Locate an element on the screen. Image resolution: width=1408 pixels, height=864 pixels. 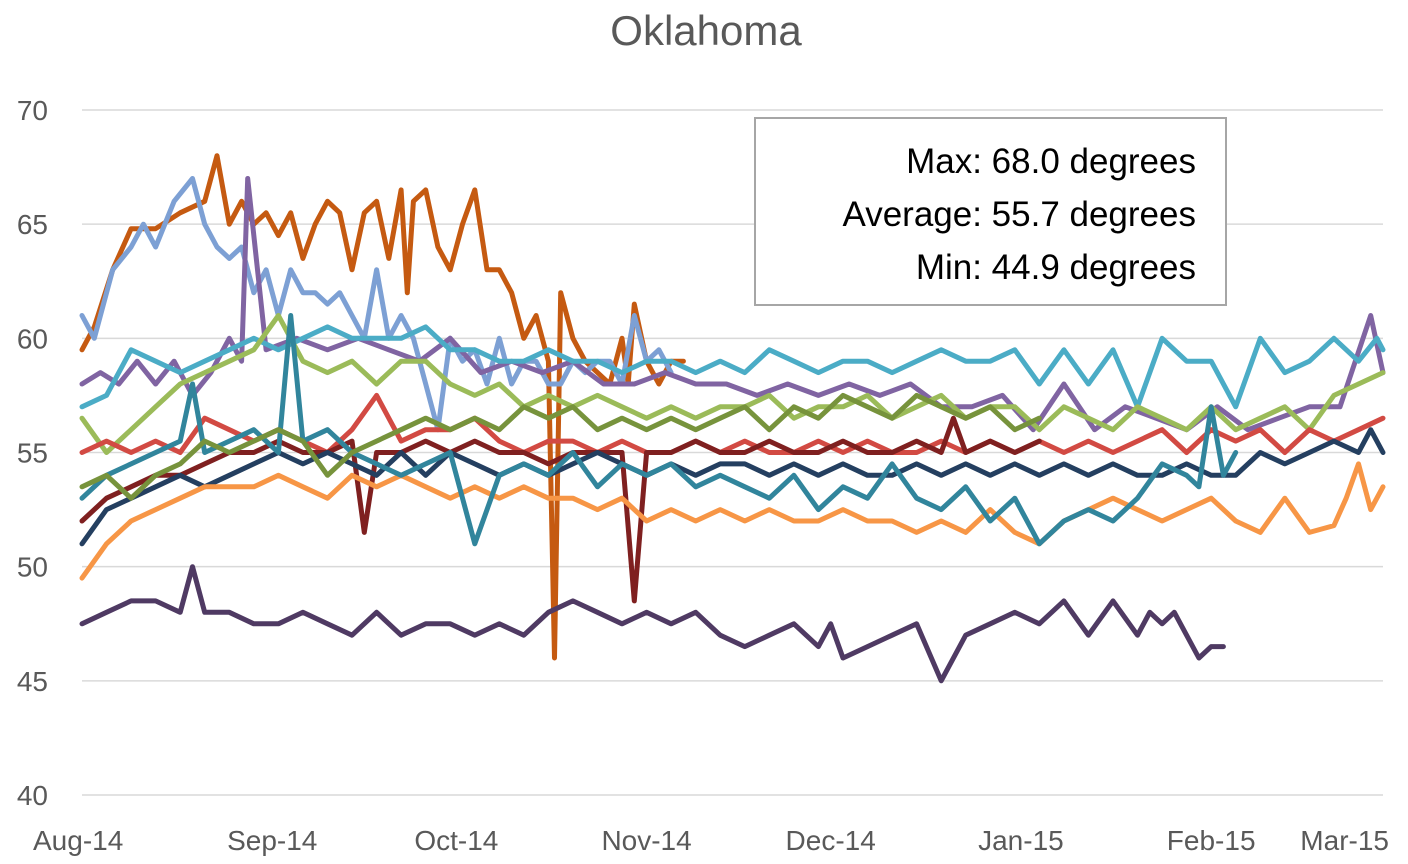
x-tick-label: Nov-14 is located at coordinates (646, 840).